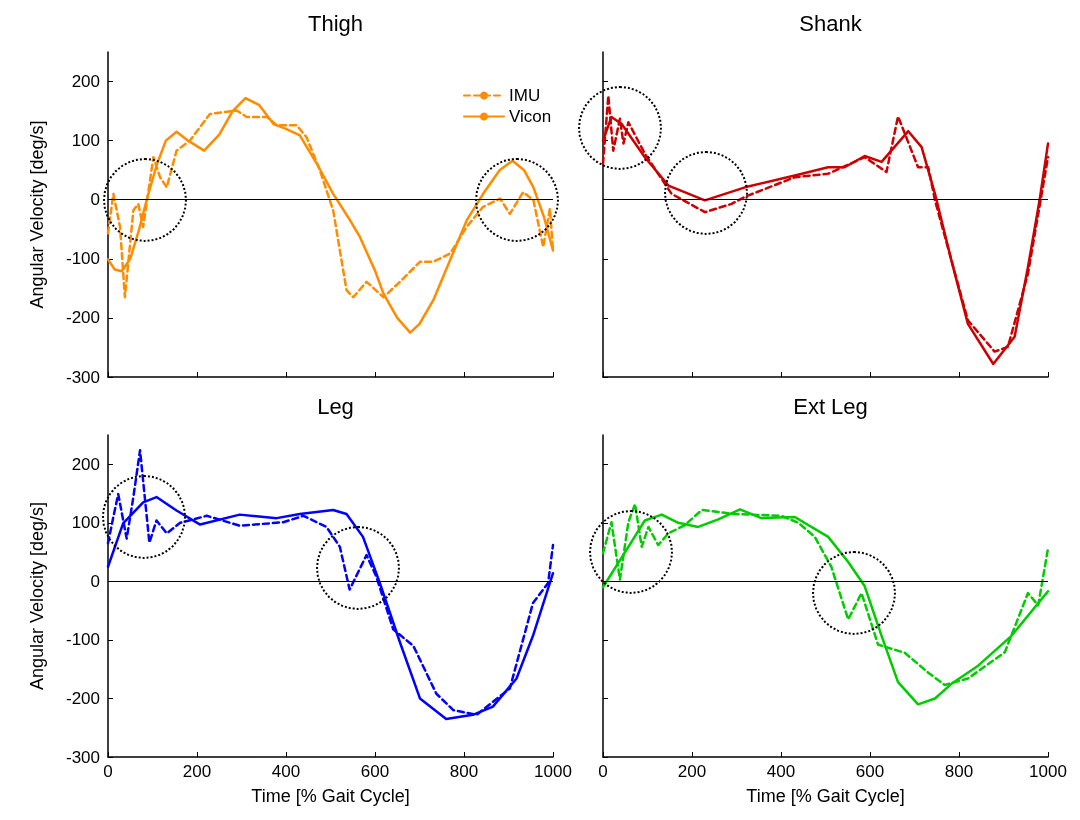 This screenshot has height=820, width=1080. I want to click on chart-title: Leg, so click(335, 406).